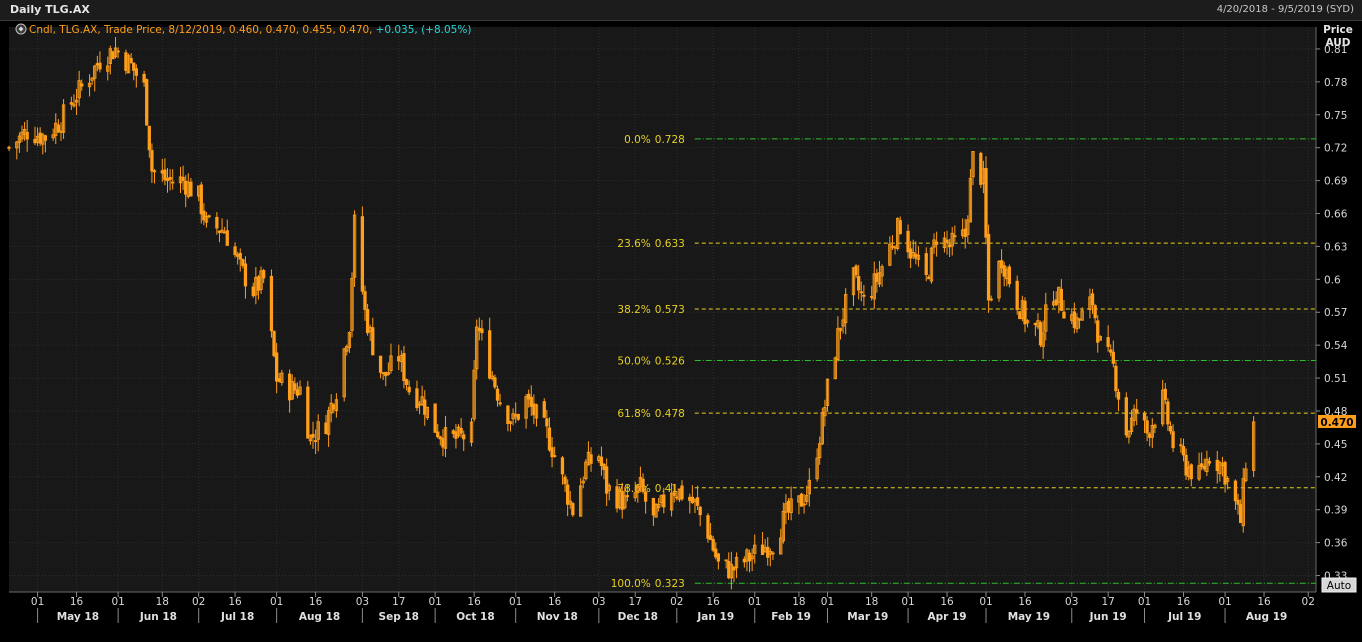 The width and height of the screenshot is (1362, 642). What do you see at coordinates (1335, 478) in the screenshot?
I see `y-tick-label: 0.42` at bounding box center [1335, 478].